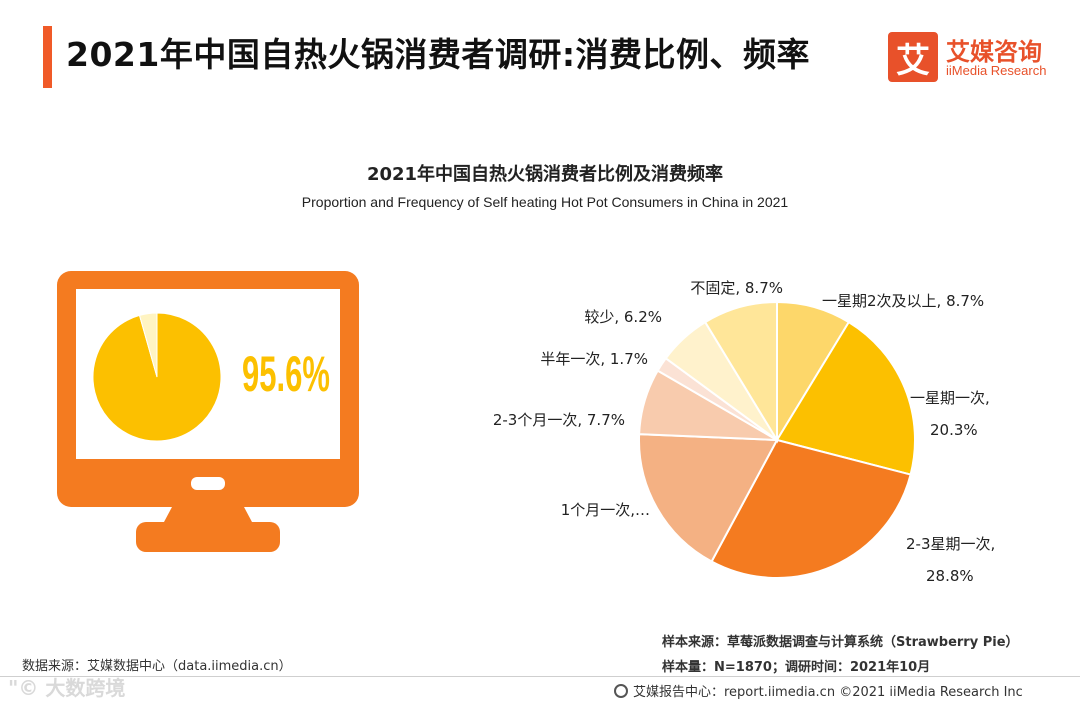 The width and height of the screenshot is (1080, 702). What do you see at coordinates (796, 667) in the screenshot?
I see `sample-size: 样本量：N=1870；调研时间：2021年10月` at bounding box center [796, 667].